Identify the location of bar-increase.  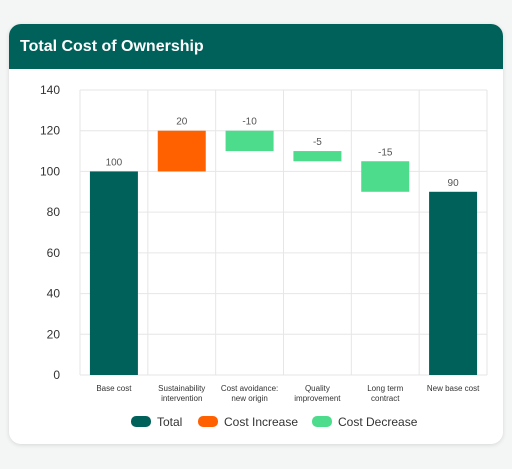
(181, 151).